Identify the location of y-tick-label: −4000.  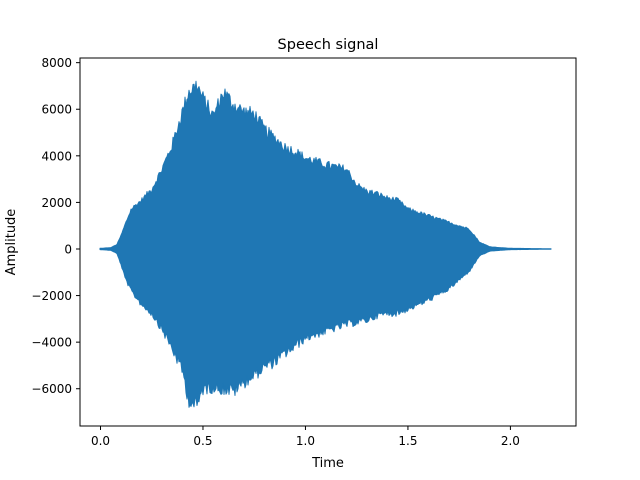
(51, 343).